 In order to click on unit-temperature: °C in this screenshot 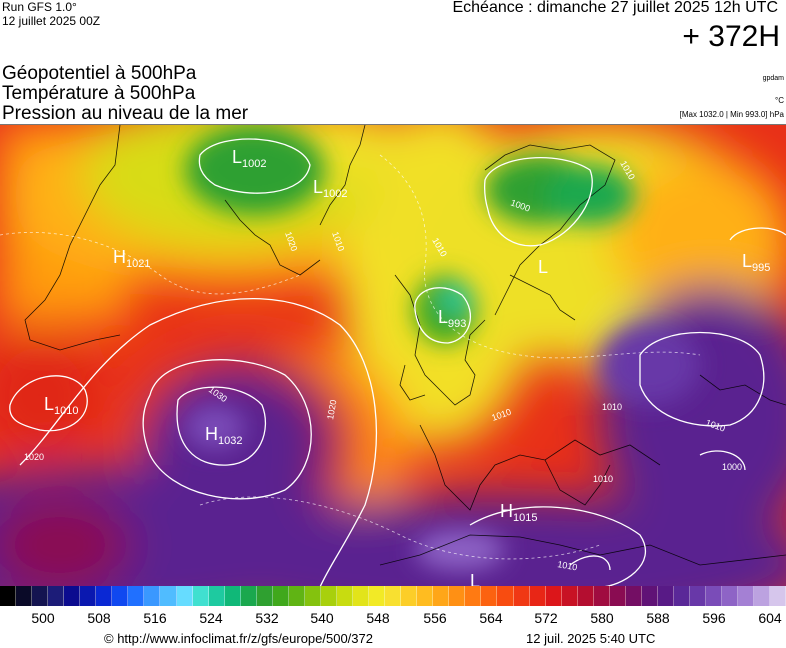, I will do `click(779, 100)`.